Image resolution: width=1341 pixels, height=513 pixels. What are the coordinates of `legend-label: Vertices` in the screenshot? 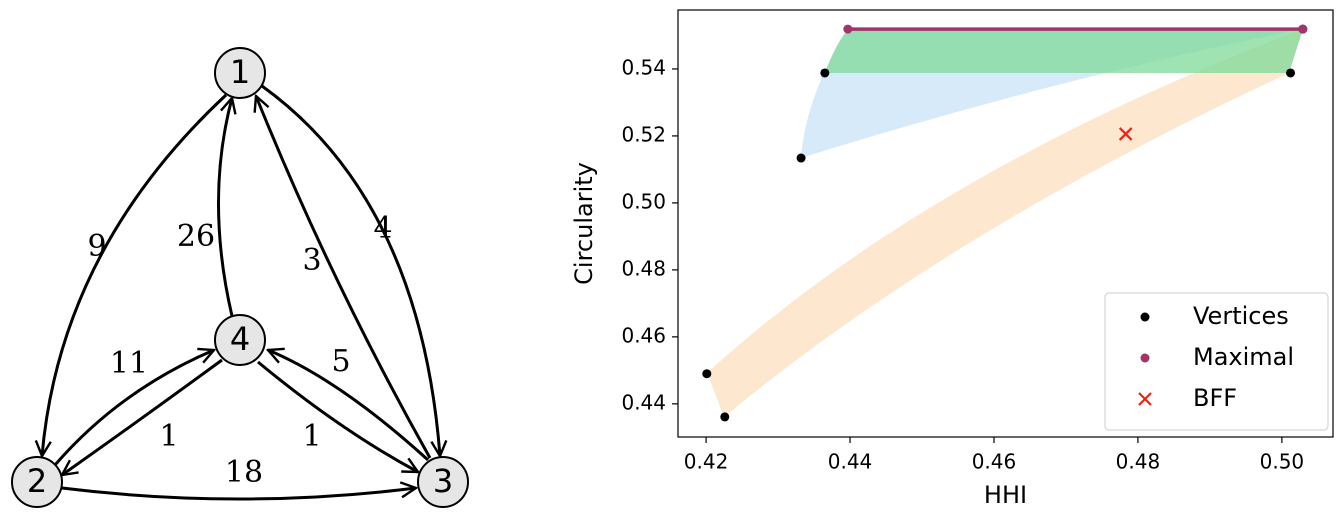 It's located at (1241, 316).